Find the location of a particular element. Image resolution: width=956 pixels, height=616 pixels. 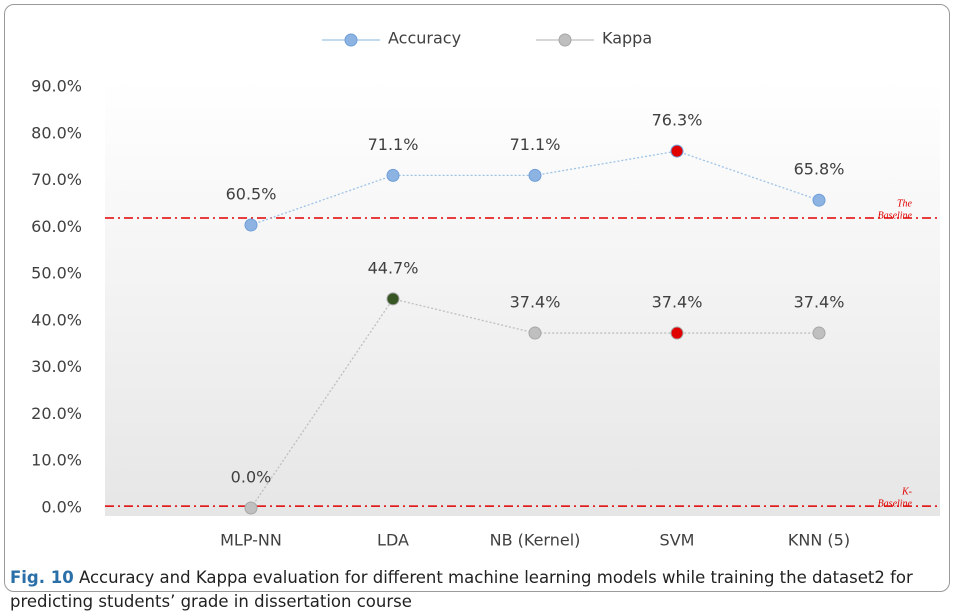

y-tick-label: 20.0% is located at coordinates (56, 413).